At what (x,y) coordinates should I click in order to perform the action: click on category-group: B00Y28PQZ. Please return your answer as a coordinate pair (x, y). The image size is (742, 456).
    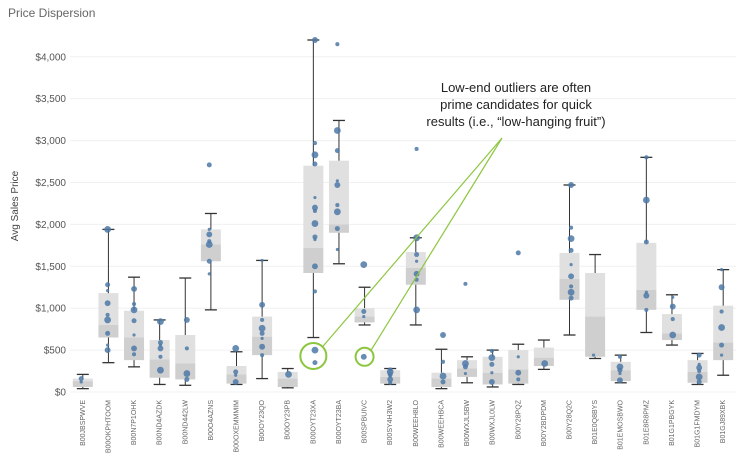
    Looking at the image, I should click on (518, 344).